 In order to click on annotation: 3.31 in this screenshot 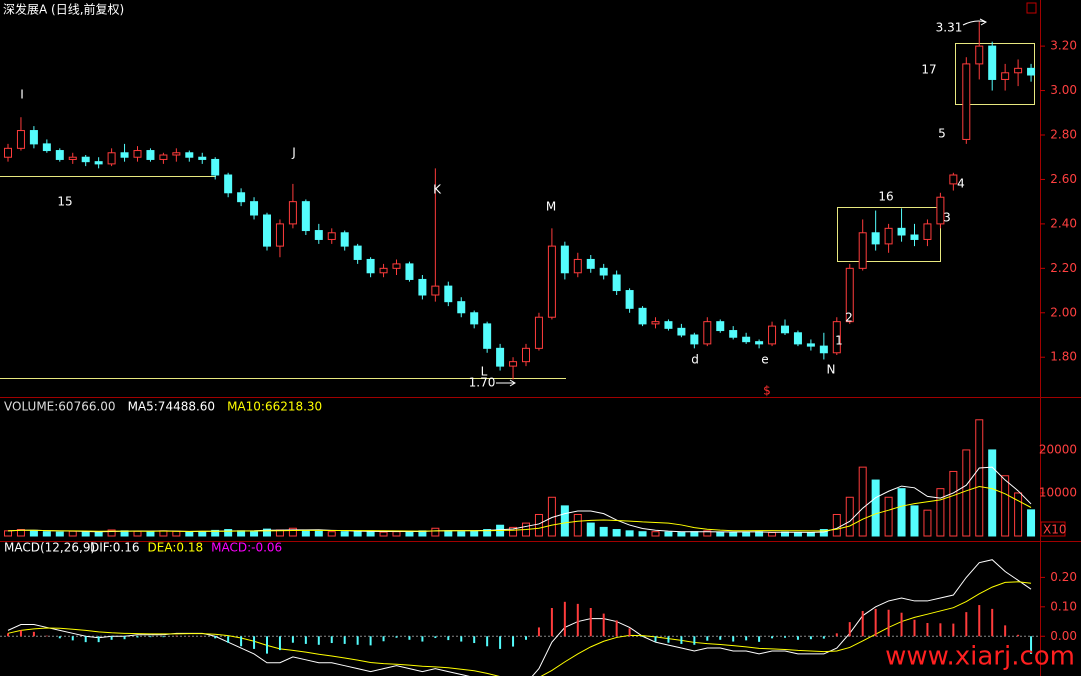, I will do `click(949, 28)`.